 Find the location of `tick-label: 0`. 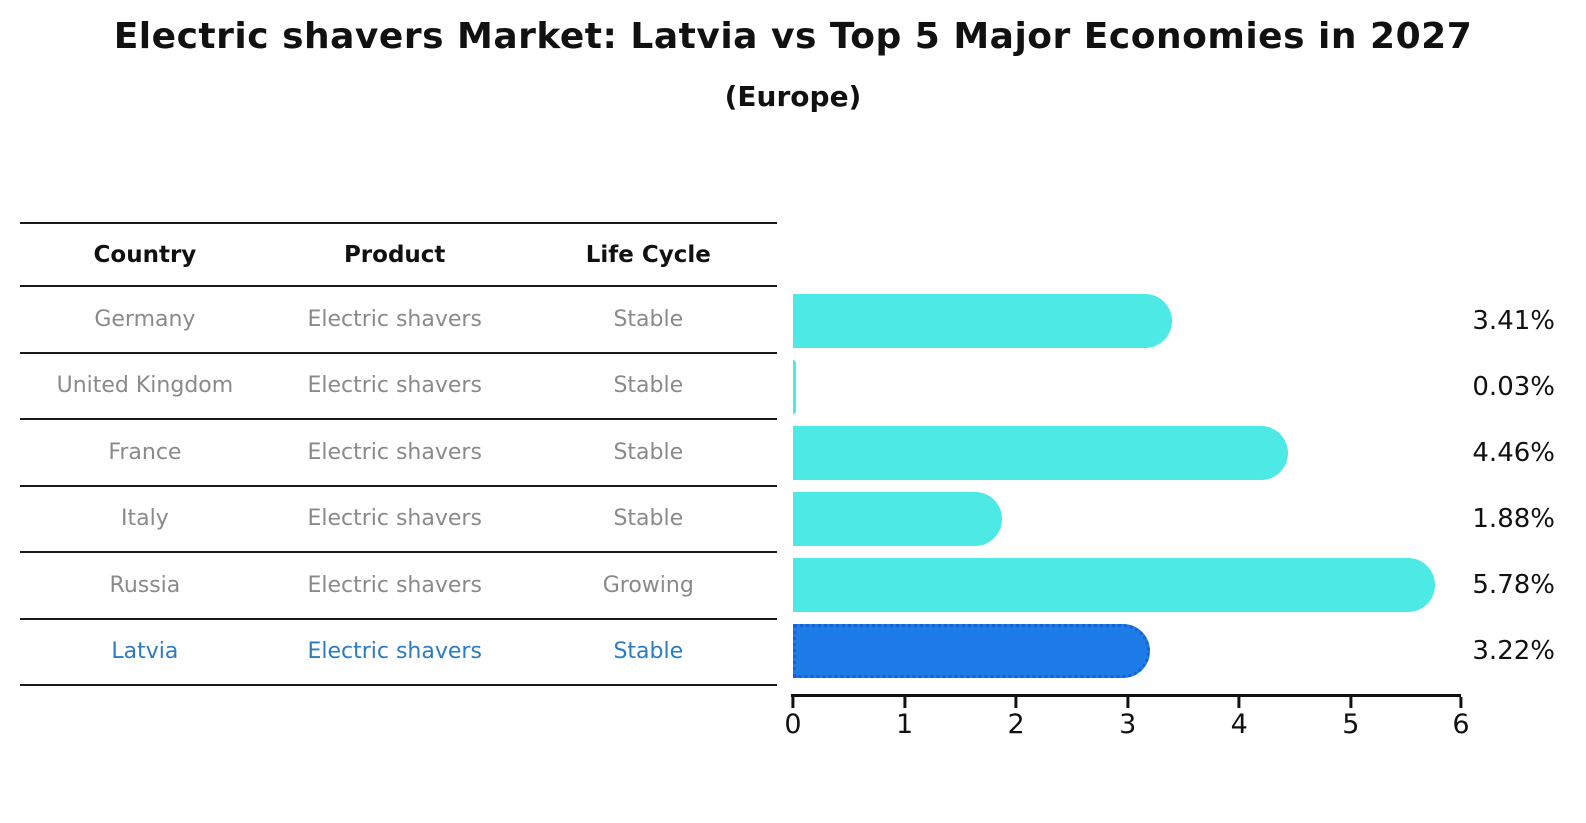

tick-label: 0 is located at coordinates (793, 724).